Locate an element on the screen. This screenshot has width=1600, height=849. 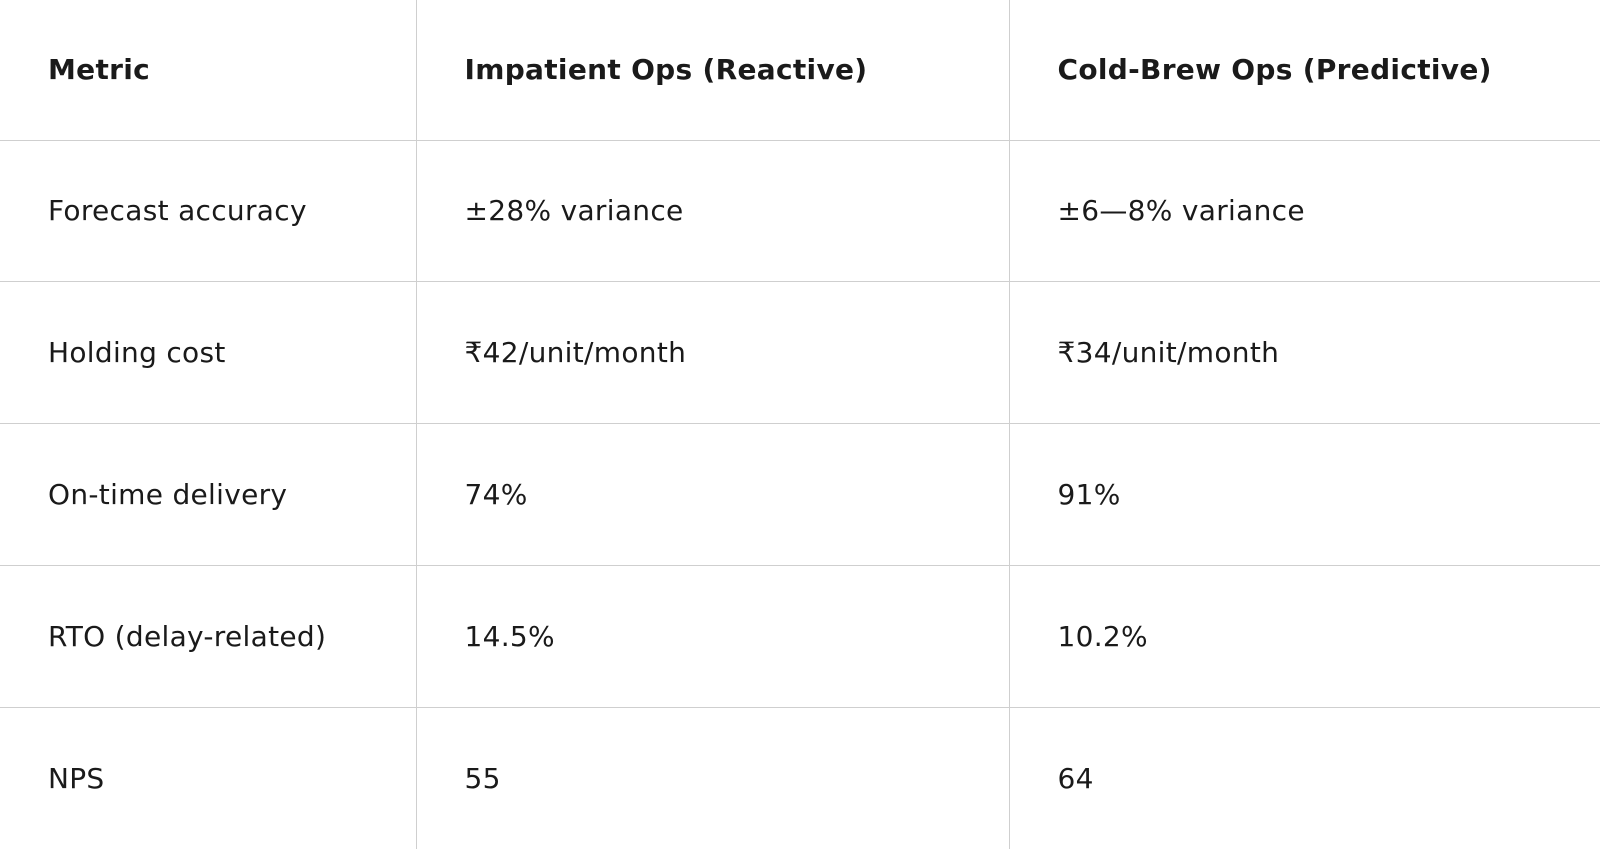
header-cell: Cold-Brew Ops (Predictive) is located at coordinates (1304, 70).